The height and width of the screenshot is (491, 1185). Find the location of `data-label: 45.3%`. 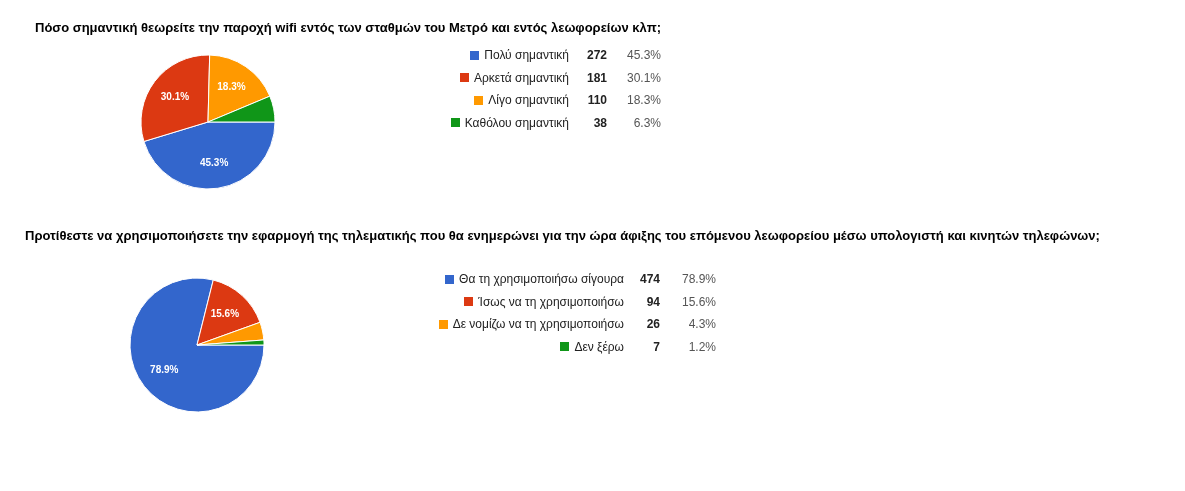

data-label: 45.3% is located at coordinates (214, 162).